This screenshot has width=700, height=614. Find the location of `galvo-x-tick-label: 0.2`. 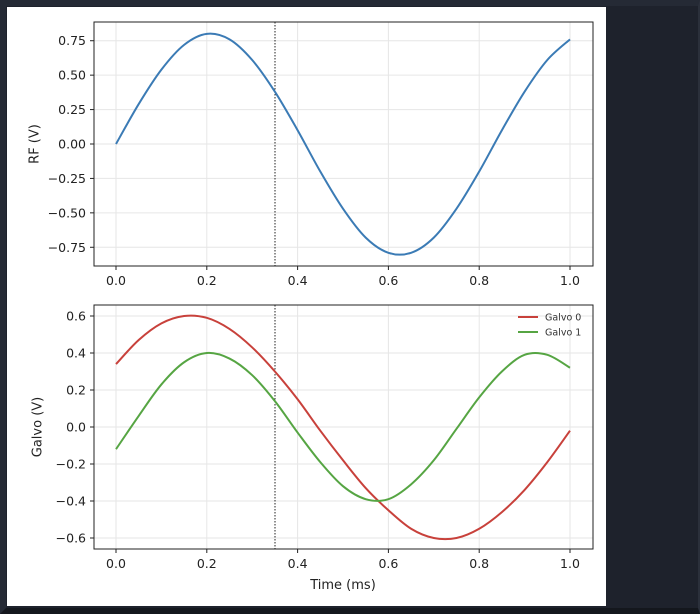

galvo-x-tick-label: 0.2 is located at coordinates (207, 563).